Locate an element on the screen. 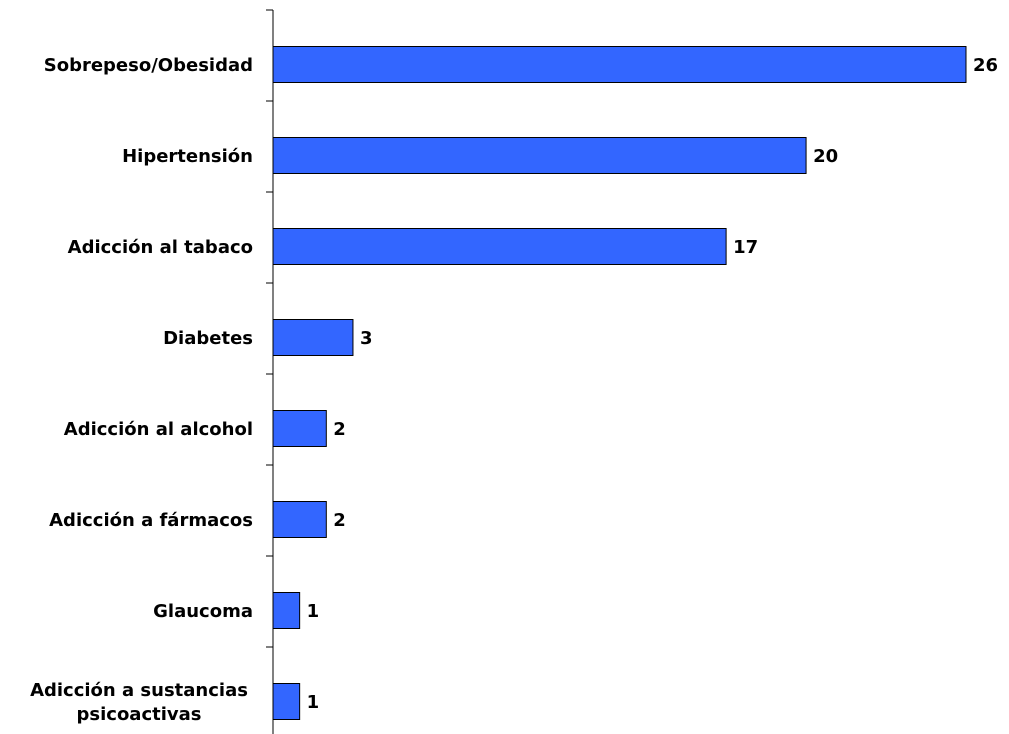  category-label-0: Sobrepeso/Obesidad is located at coordinates (148, 65).